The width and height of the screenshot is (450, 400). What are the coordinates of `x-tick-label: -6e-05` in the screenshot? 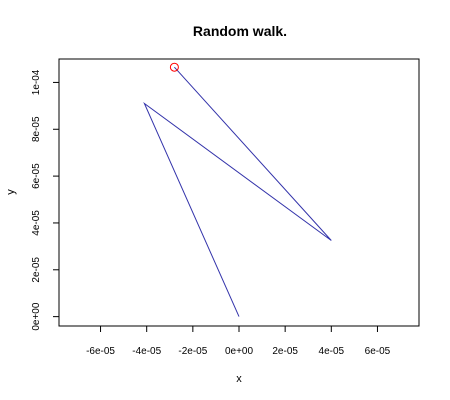 It's located at (100, 351).